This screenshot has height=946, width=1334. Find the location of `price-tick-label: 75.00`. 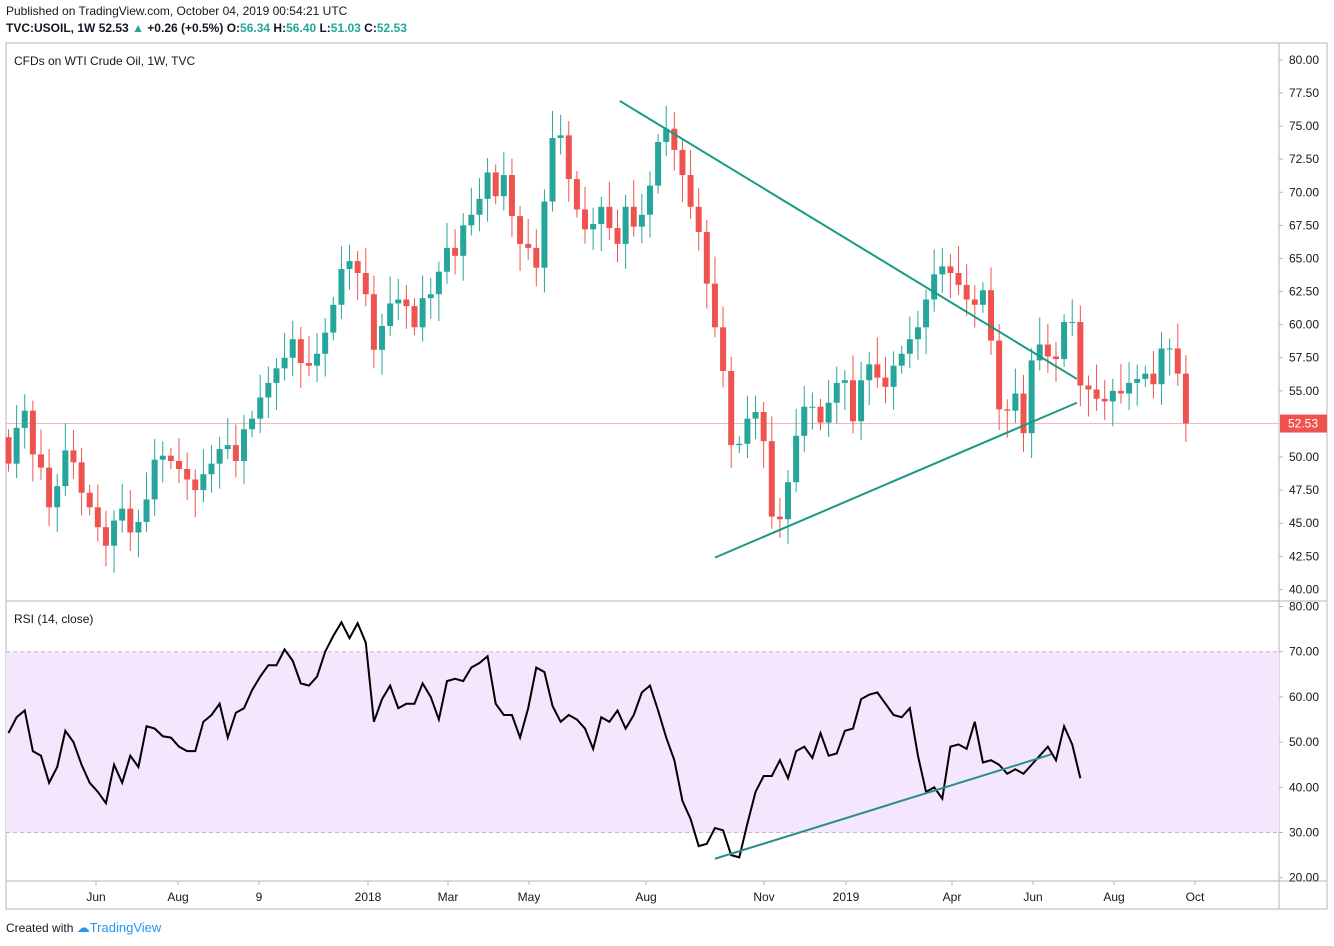

price-tick-label: 75.00 is located at coordinates (1304, 126).